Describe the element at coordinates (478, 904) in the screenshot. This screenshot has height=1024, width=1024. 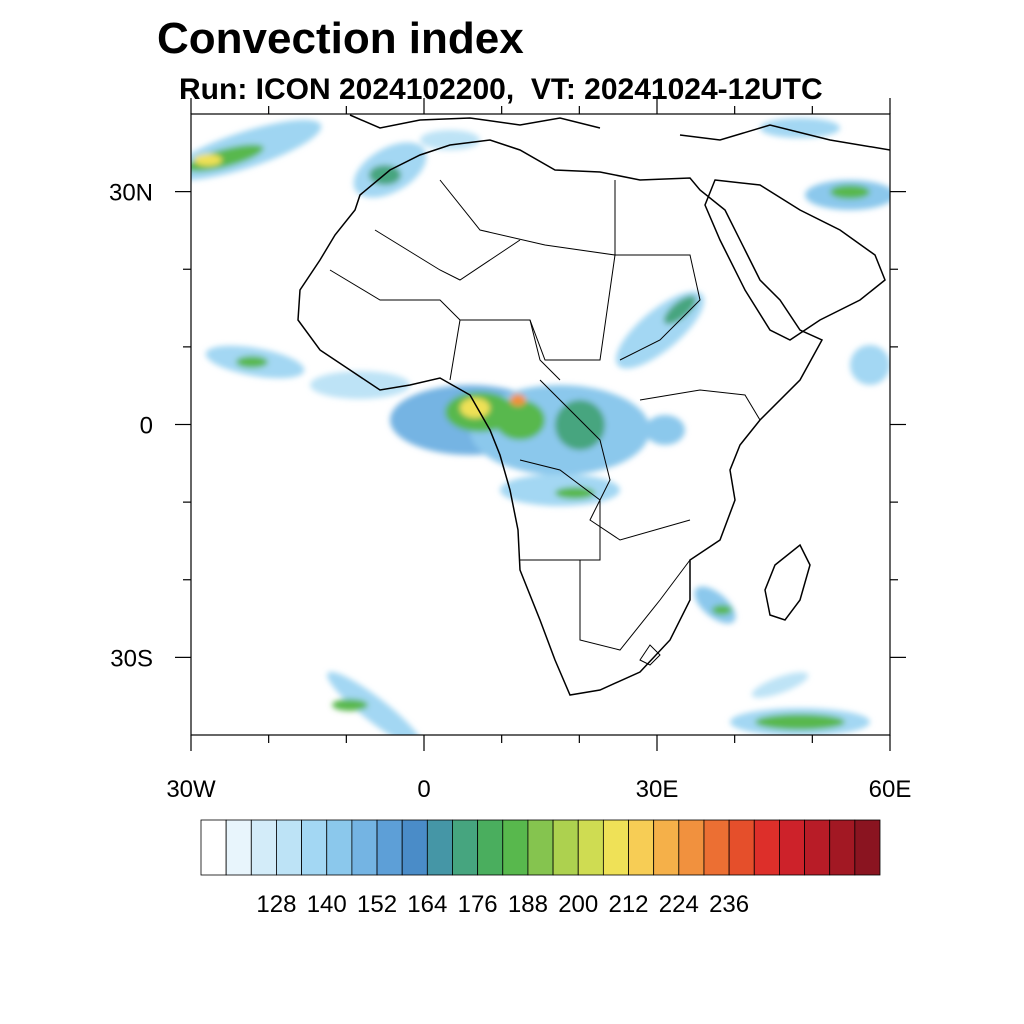
I see `colorbar-tick-label: 176` at that location.